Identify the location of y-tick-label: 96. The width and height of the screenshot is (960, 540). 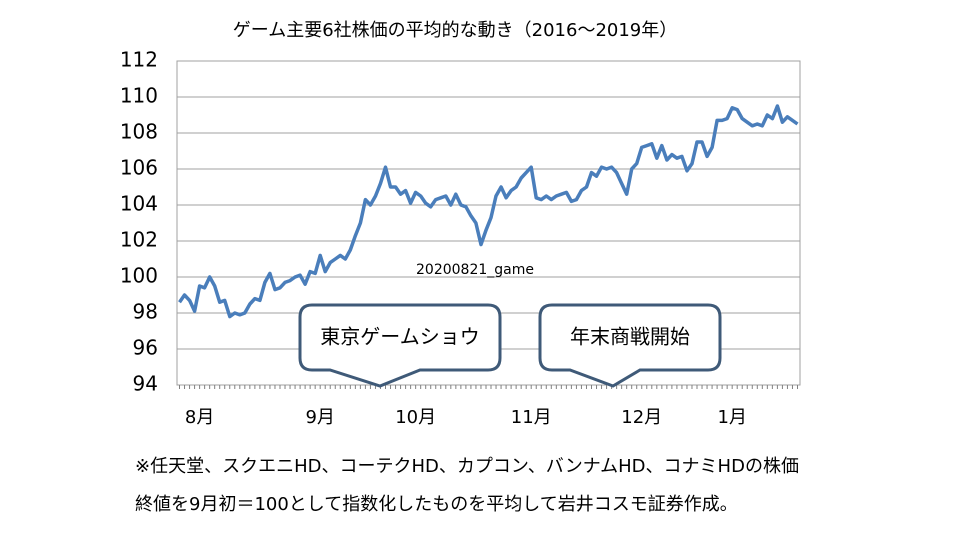
(145, 348).